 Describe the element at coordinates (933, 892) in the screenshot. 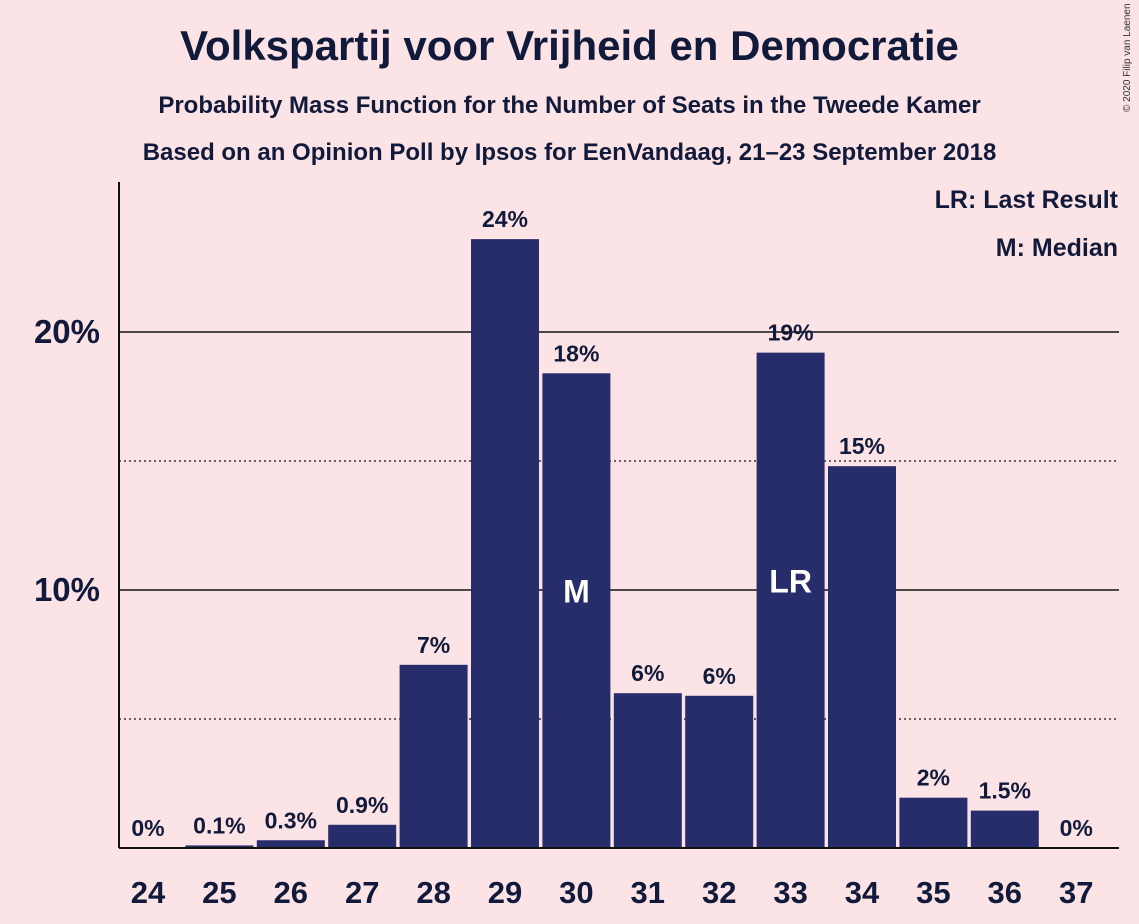

I see `x-tick-35: 35` at that location.